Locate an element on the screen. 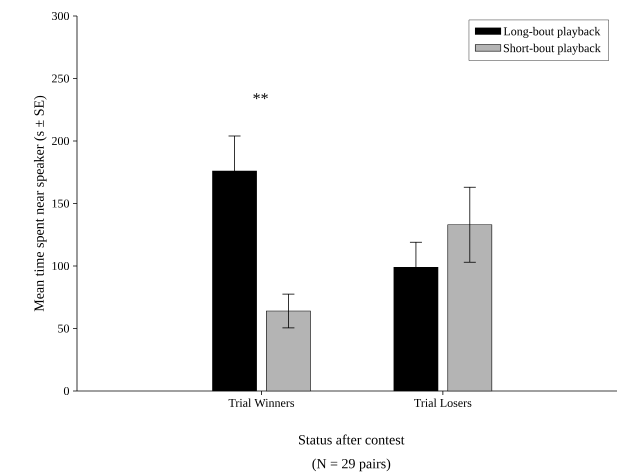 The image size is (617, 476). legend-label: Long-bout playback is located at coordinates (552, 32).